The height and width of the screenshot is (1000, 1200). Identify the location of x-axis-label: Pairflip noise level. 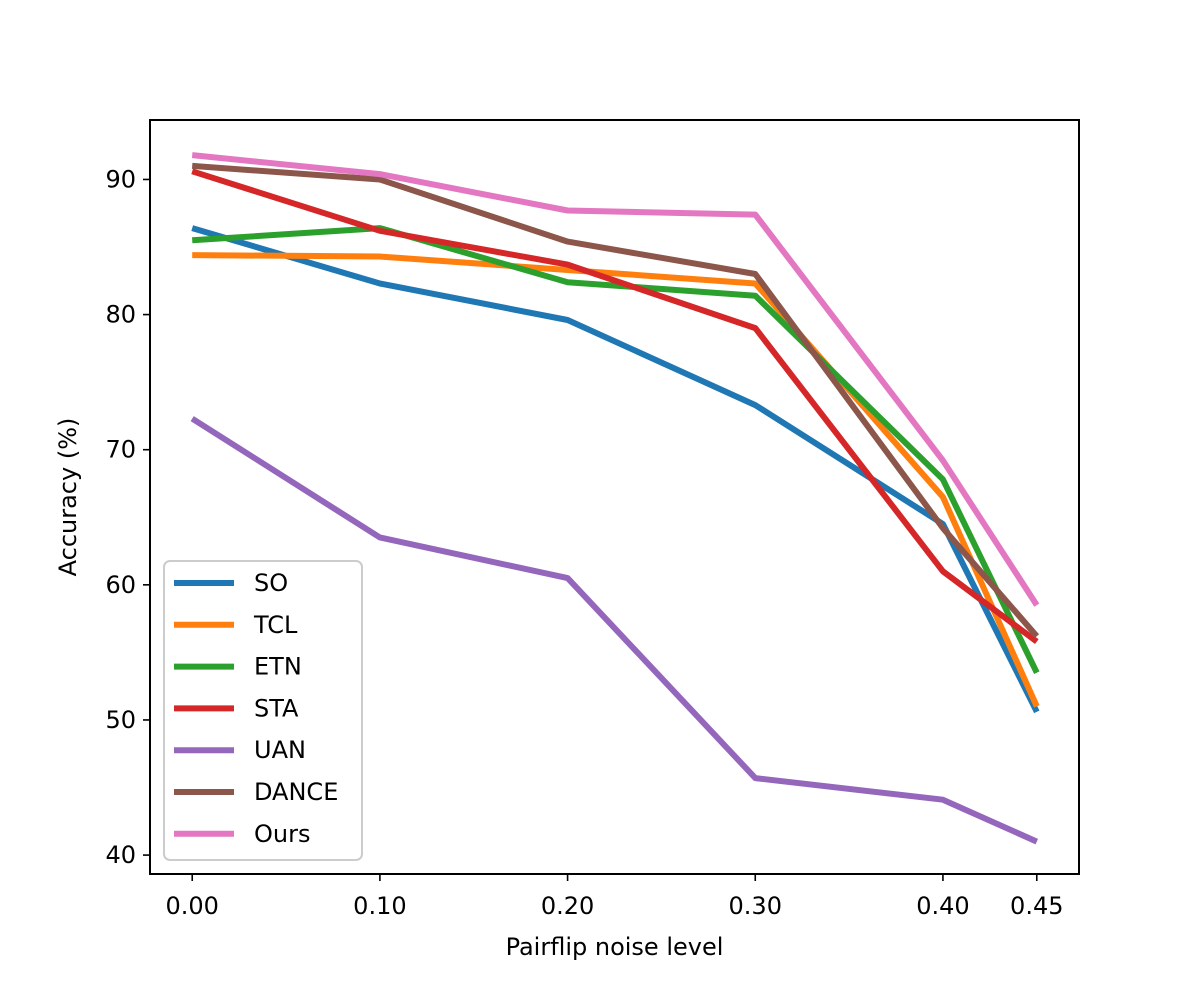
(615, 947).